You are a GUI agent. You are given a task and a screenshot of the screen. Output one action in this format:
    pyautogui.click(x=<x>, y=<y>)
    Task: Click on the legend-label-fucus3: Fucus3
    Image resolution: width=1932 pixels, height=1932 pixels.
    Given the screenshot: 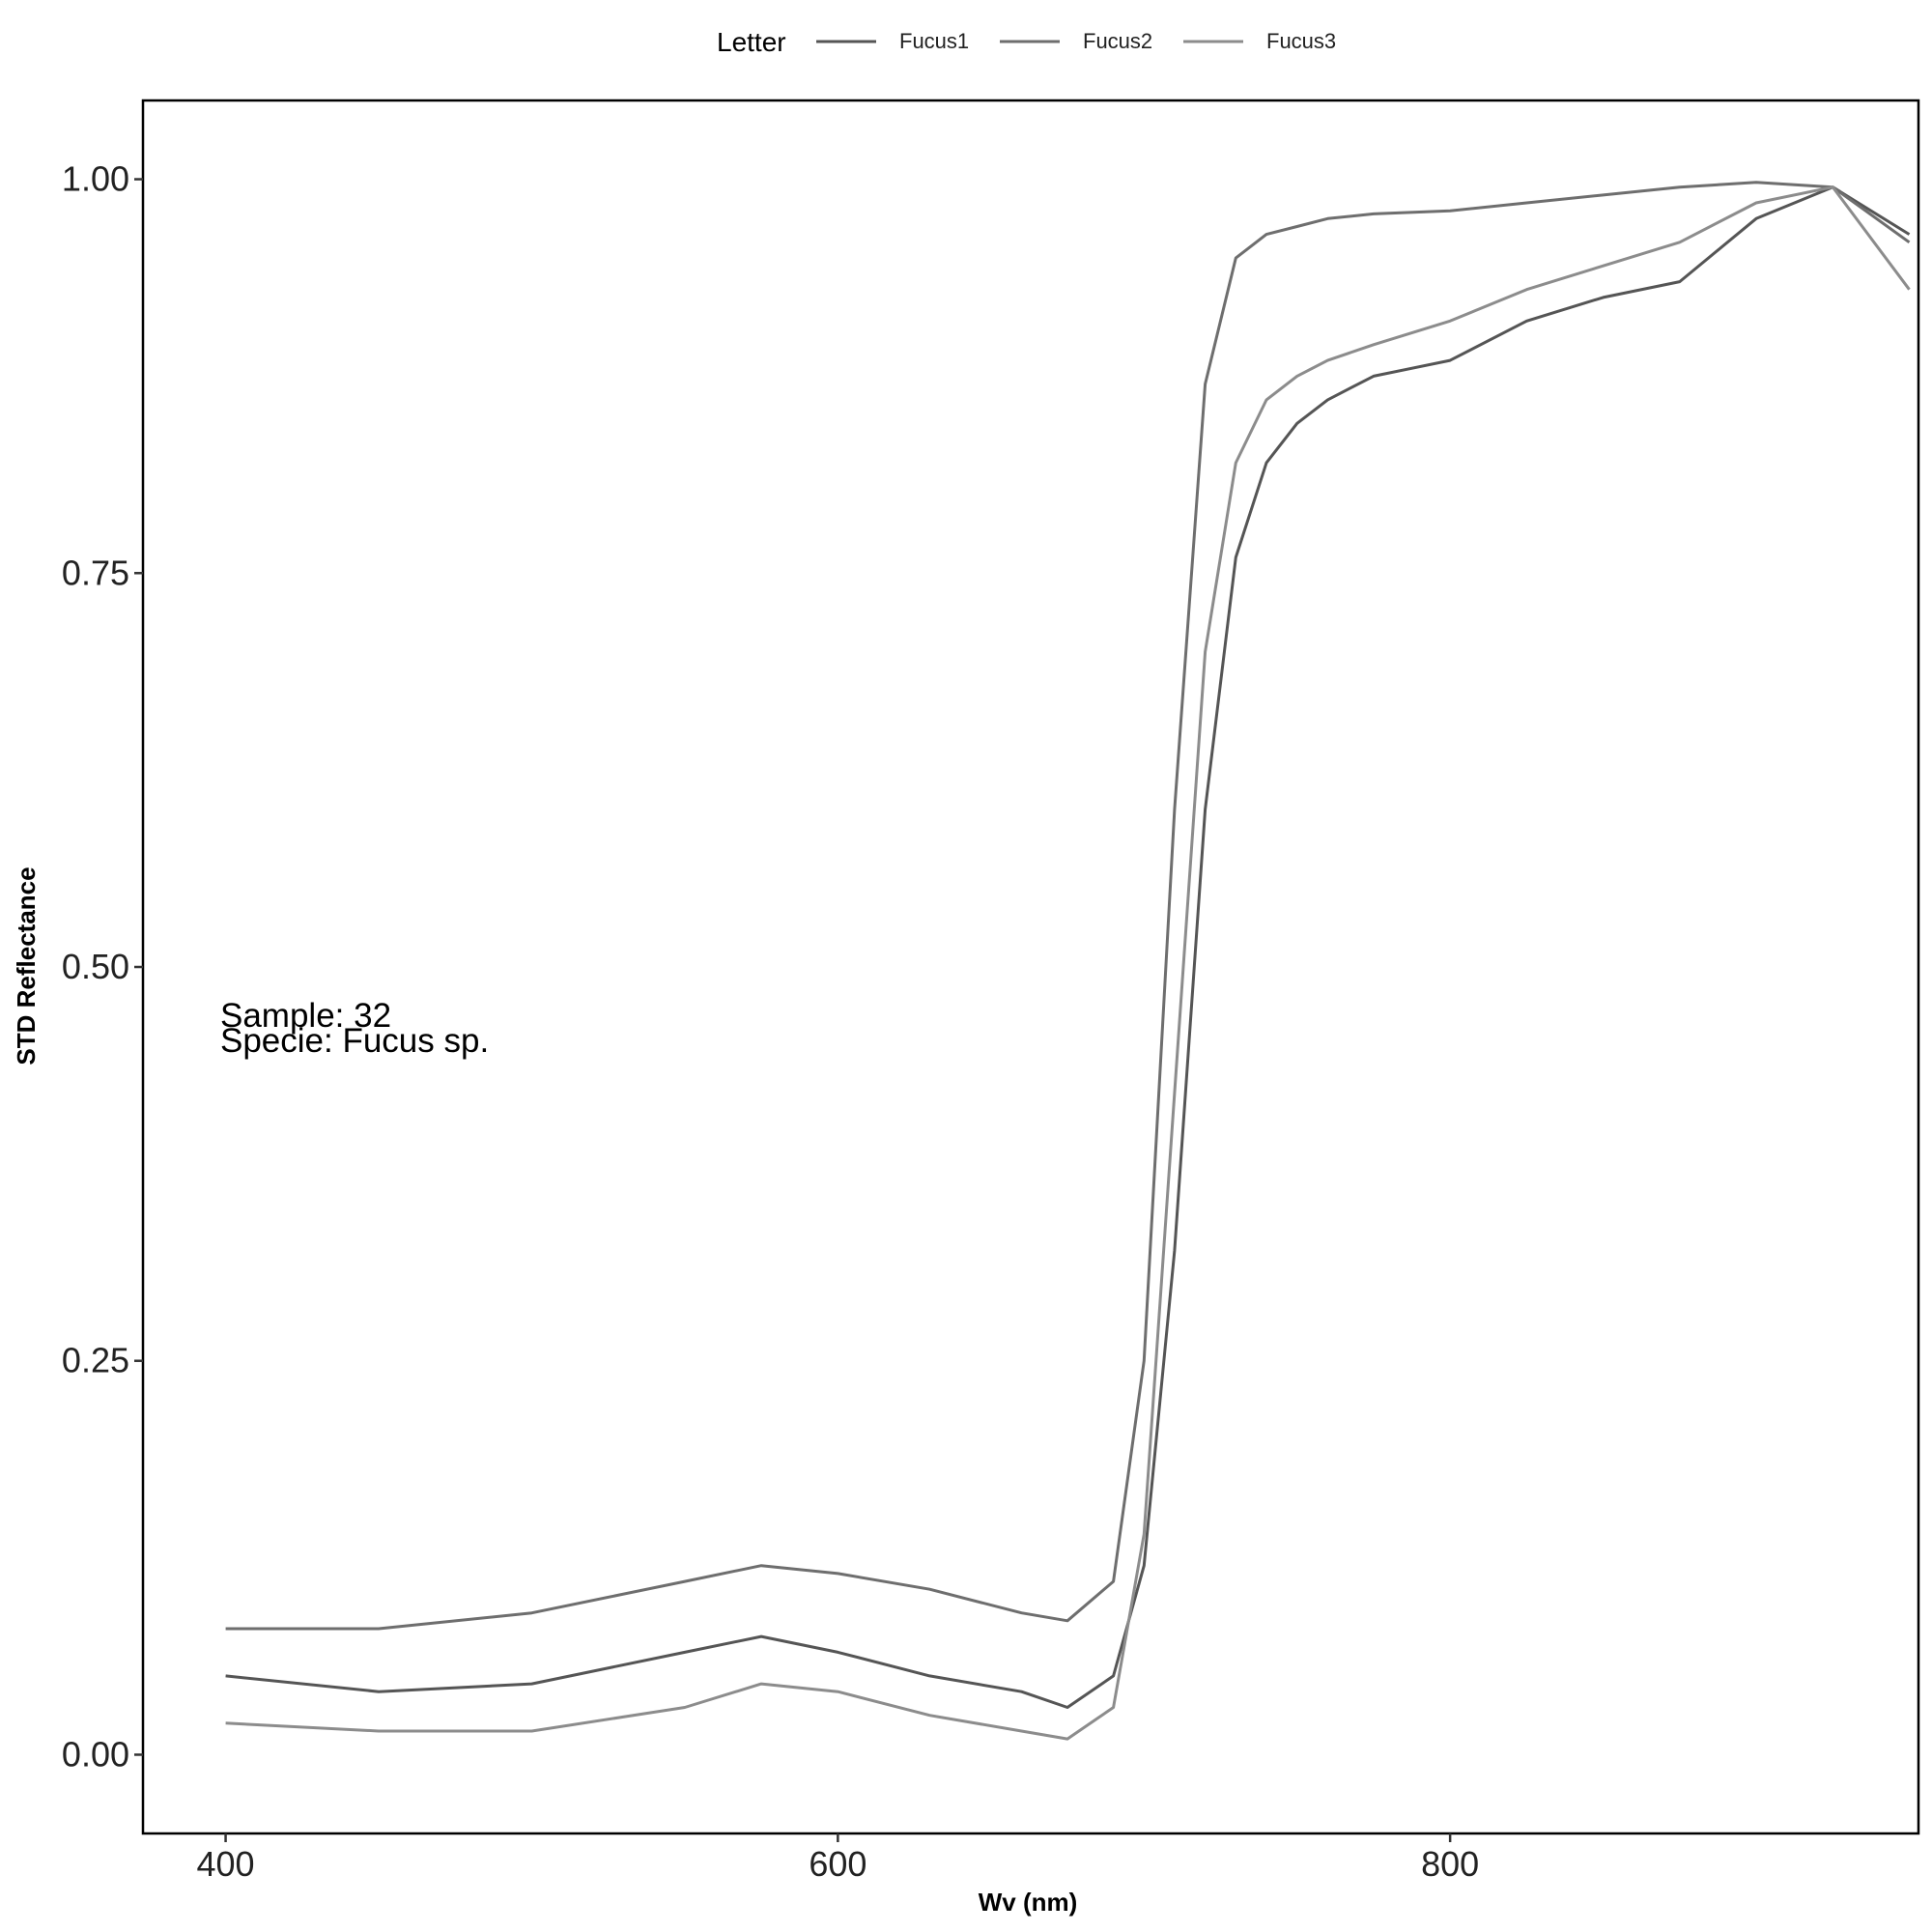 What is the action you would take?
    pyautogui.click(x=1301, y=41)
    